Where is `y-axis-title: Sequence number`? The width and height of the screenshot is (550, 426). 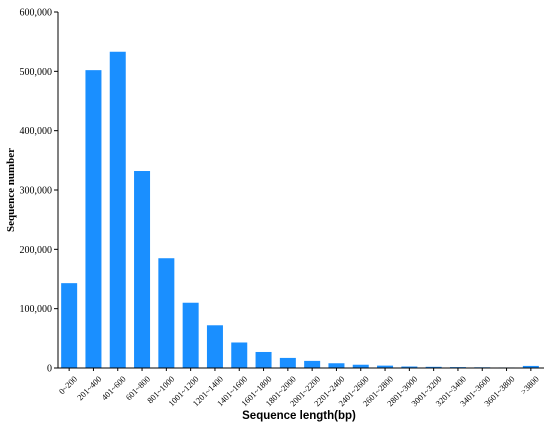
y-axis-title: Sequence number is located at coordinates (11, 190).